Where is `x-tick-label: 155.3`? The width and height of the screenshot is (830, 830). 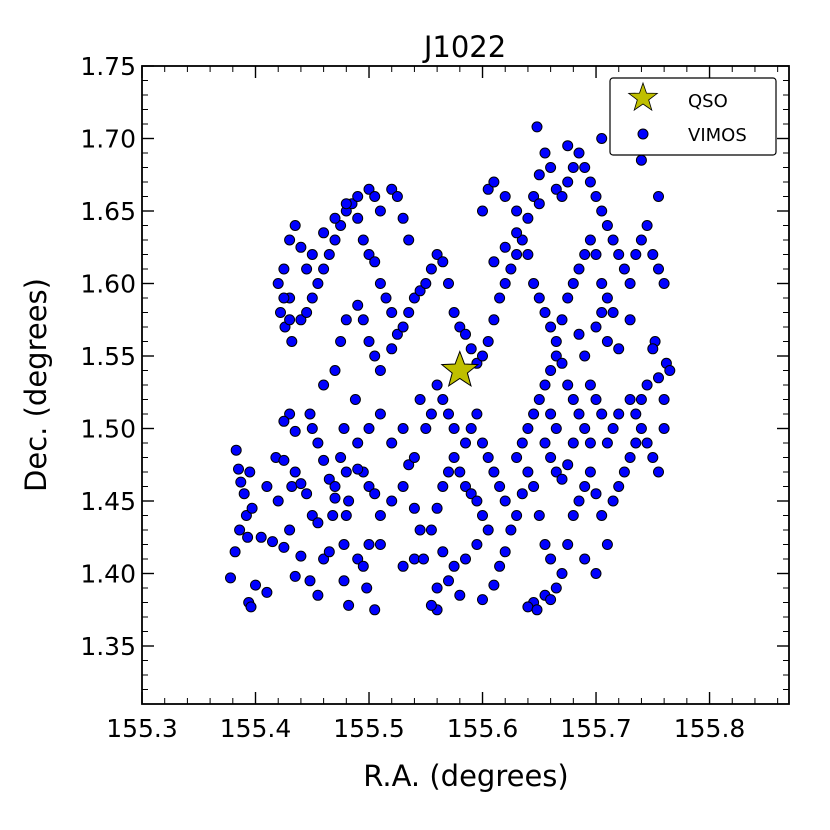
x-tick-label: 155.3 is located at coordinates (142, 728).